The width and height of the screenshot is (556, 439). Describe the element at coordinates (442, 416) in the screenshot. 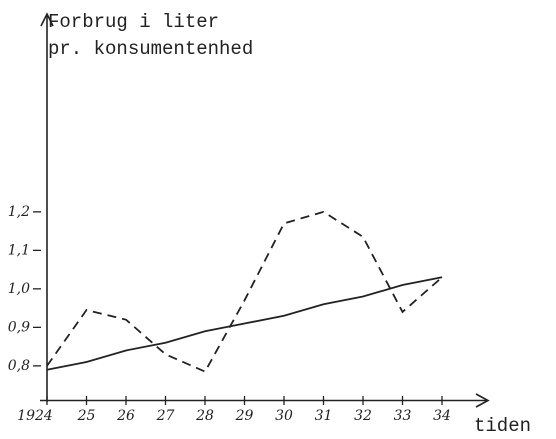

I see `x-tick-label: 34` at that location.